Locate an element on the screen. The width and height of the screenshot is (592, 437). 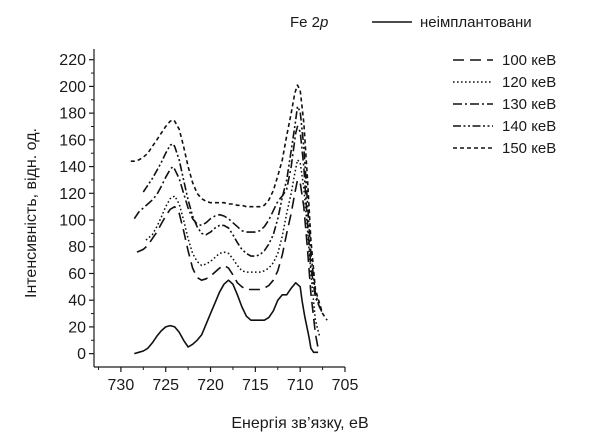
y-tick-label: 20 is located at coordinates (77, 327).